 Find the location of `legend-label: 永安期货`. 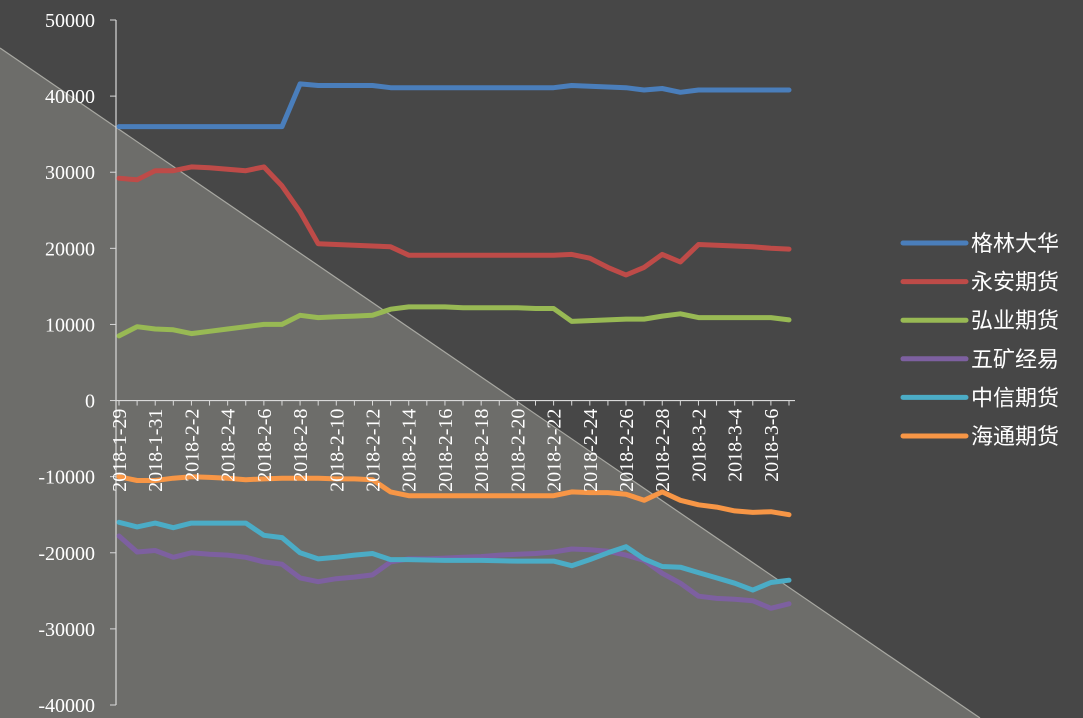

legend-label: 永安期货 is located at coordinates (1015, 283).